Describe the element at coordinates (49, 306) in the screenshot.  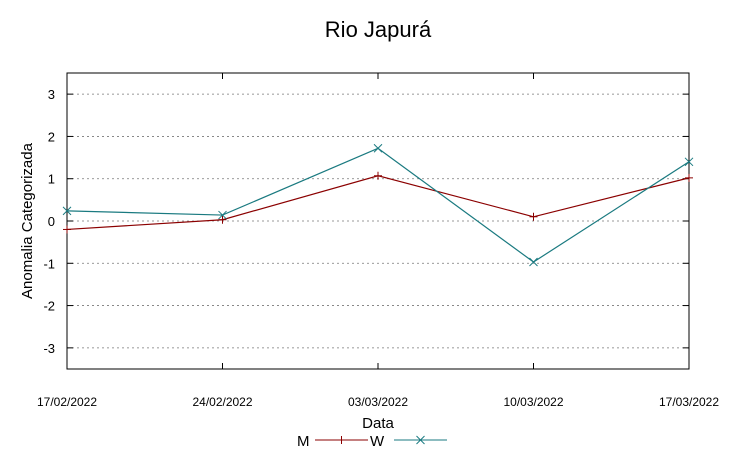
I see `ytick-label: -2` at that location.